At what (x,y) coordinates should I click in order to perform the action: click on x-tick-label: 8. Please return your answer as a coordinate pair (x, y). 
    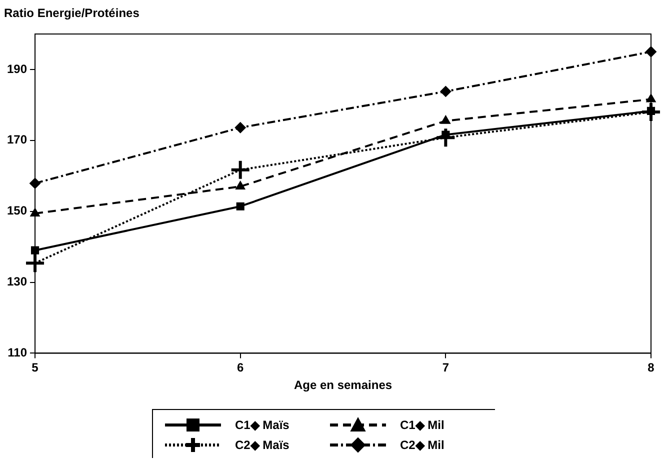
    Looking at the image, I should click on (651, 367).